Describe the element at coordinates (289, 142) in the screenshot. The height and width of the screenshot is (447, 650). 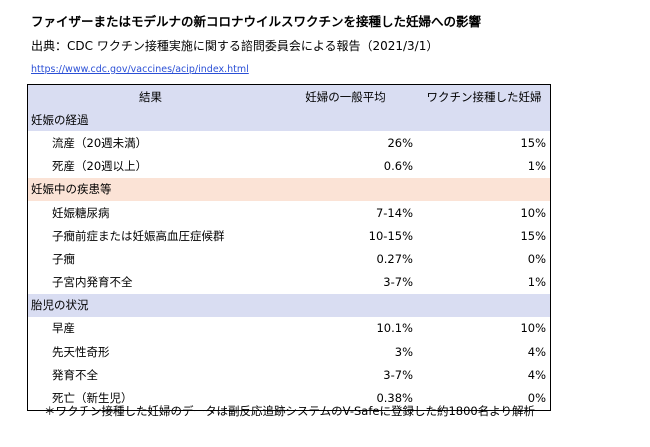
I see `table-row: 流産（20週未満） 26% 15%` at that location.